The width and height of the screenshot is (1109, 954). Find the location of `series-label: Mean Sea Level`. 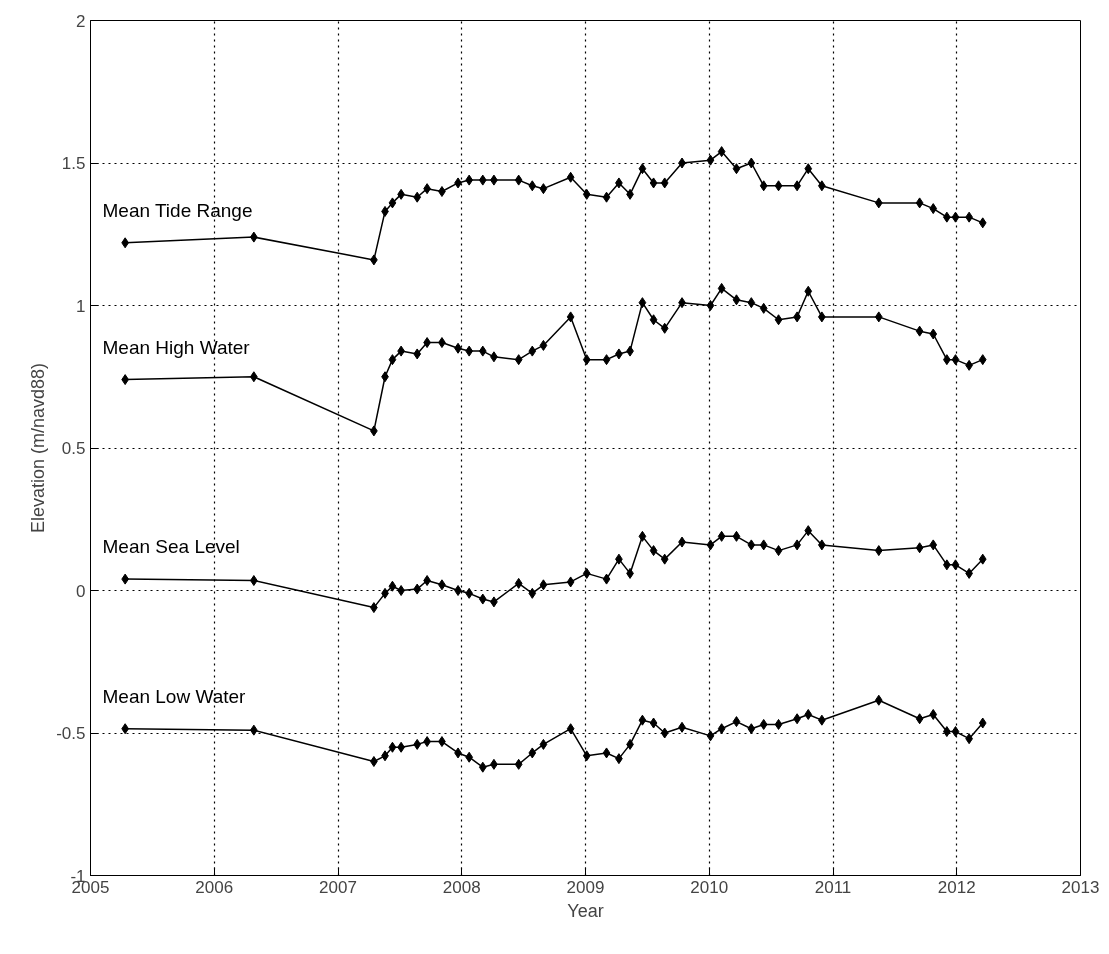

series-label: Mean Sea Level is located at coordinates (171, 547).